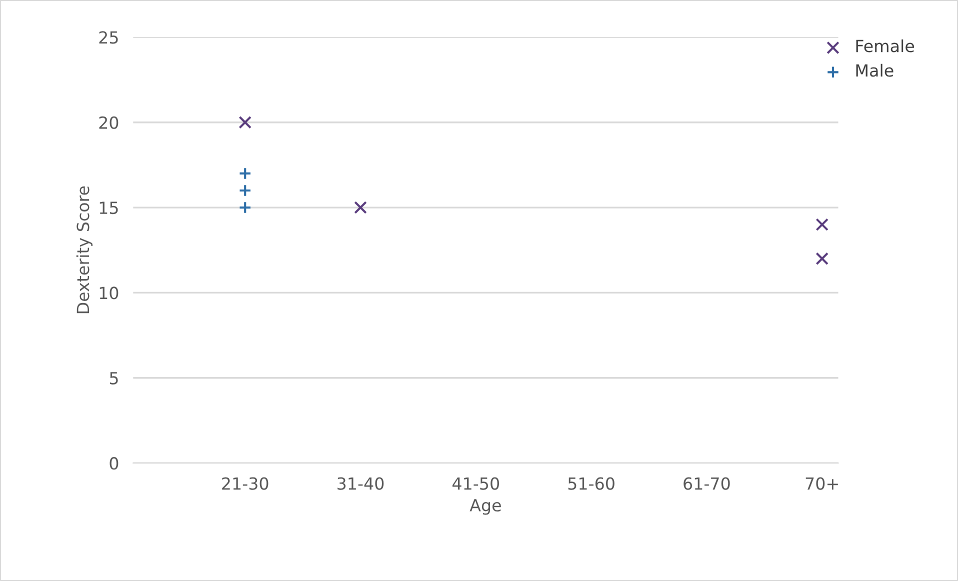  What do you see at coordinates (109, 293) in the screenshot?
I see `y-tick-label: 10` at bounding box center [109, 293].